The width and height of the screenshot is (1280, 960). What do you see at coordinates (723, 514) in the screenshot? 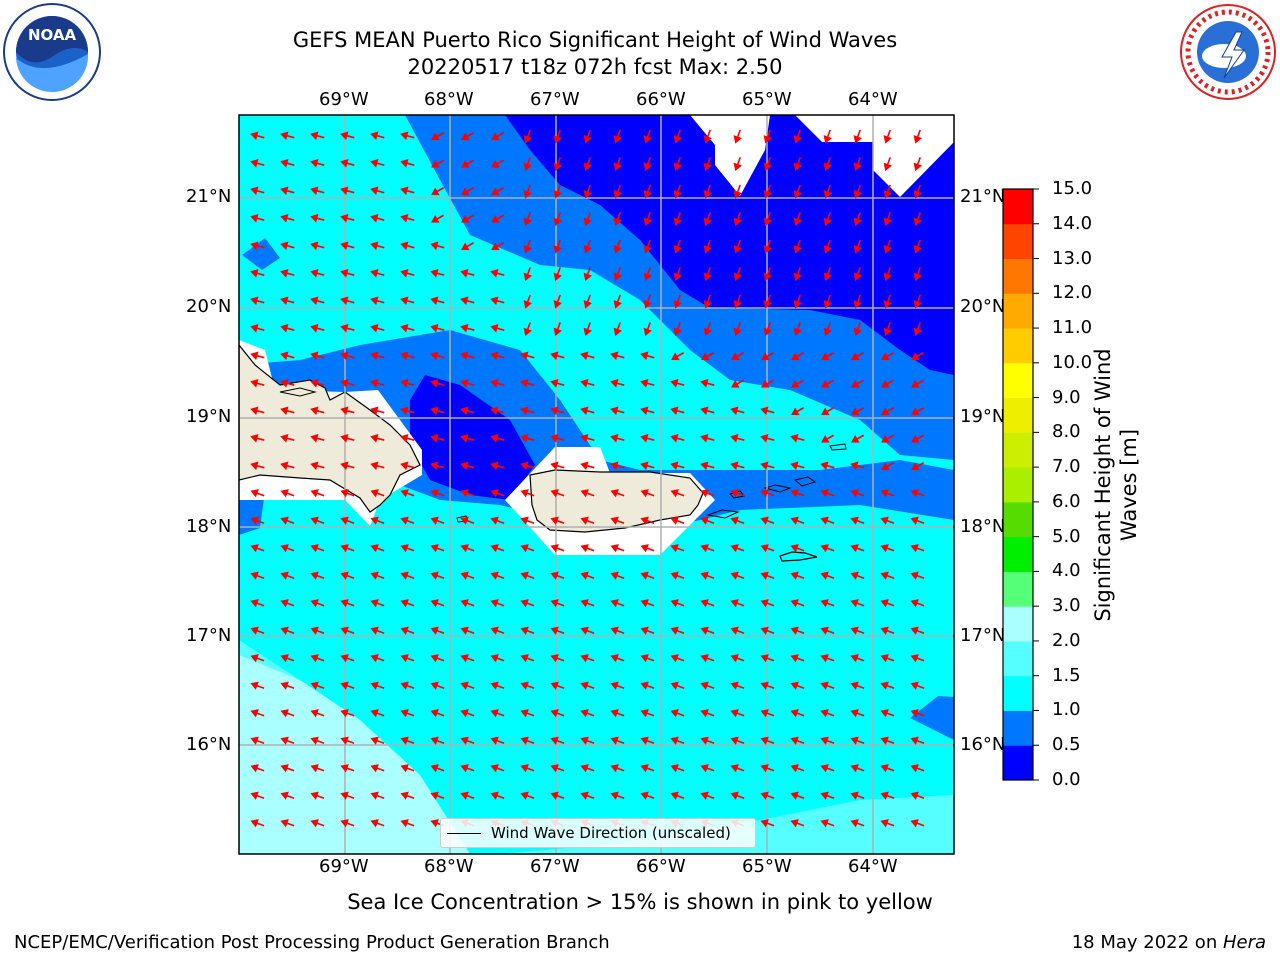
I see `virgin-islands-a` at bounding box center [723, 514].